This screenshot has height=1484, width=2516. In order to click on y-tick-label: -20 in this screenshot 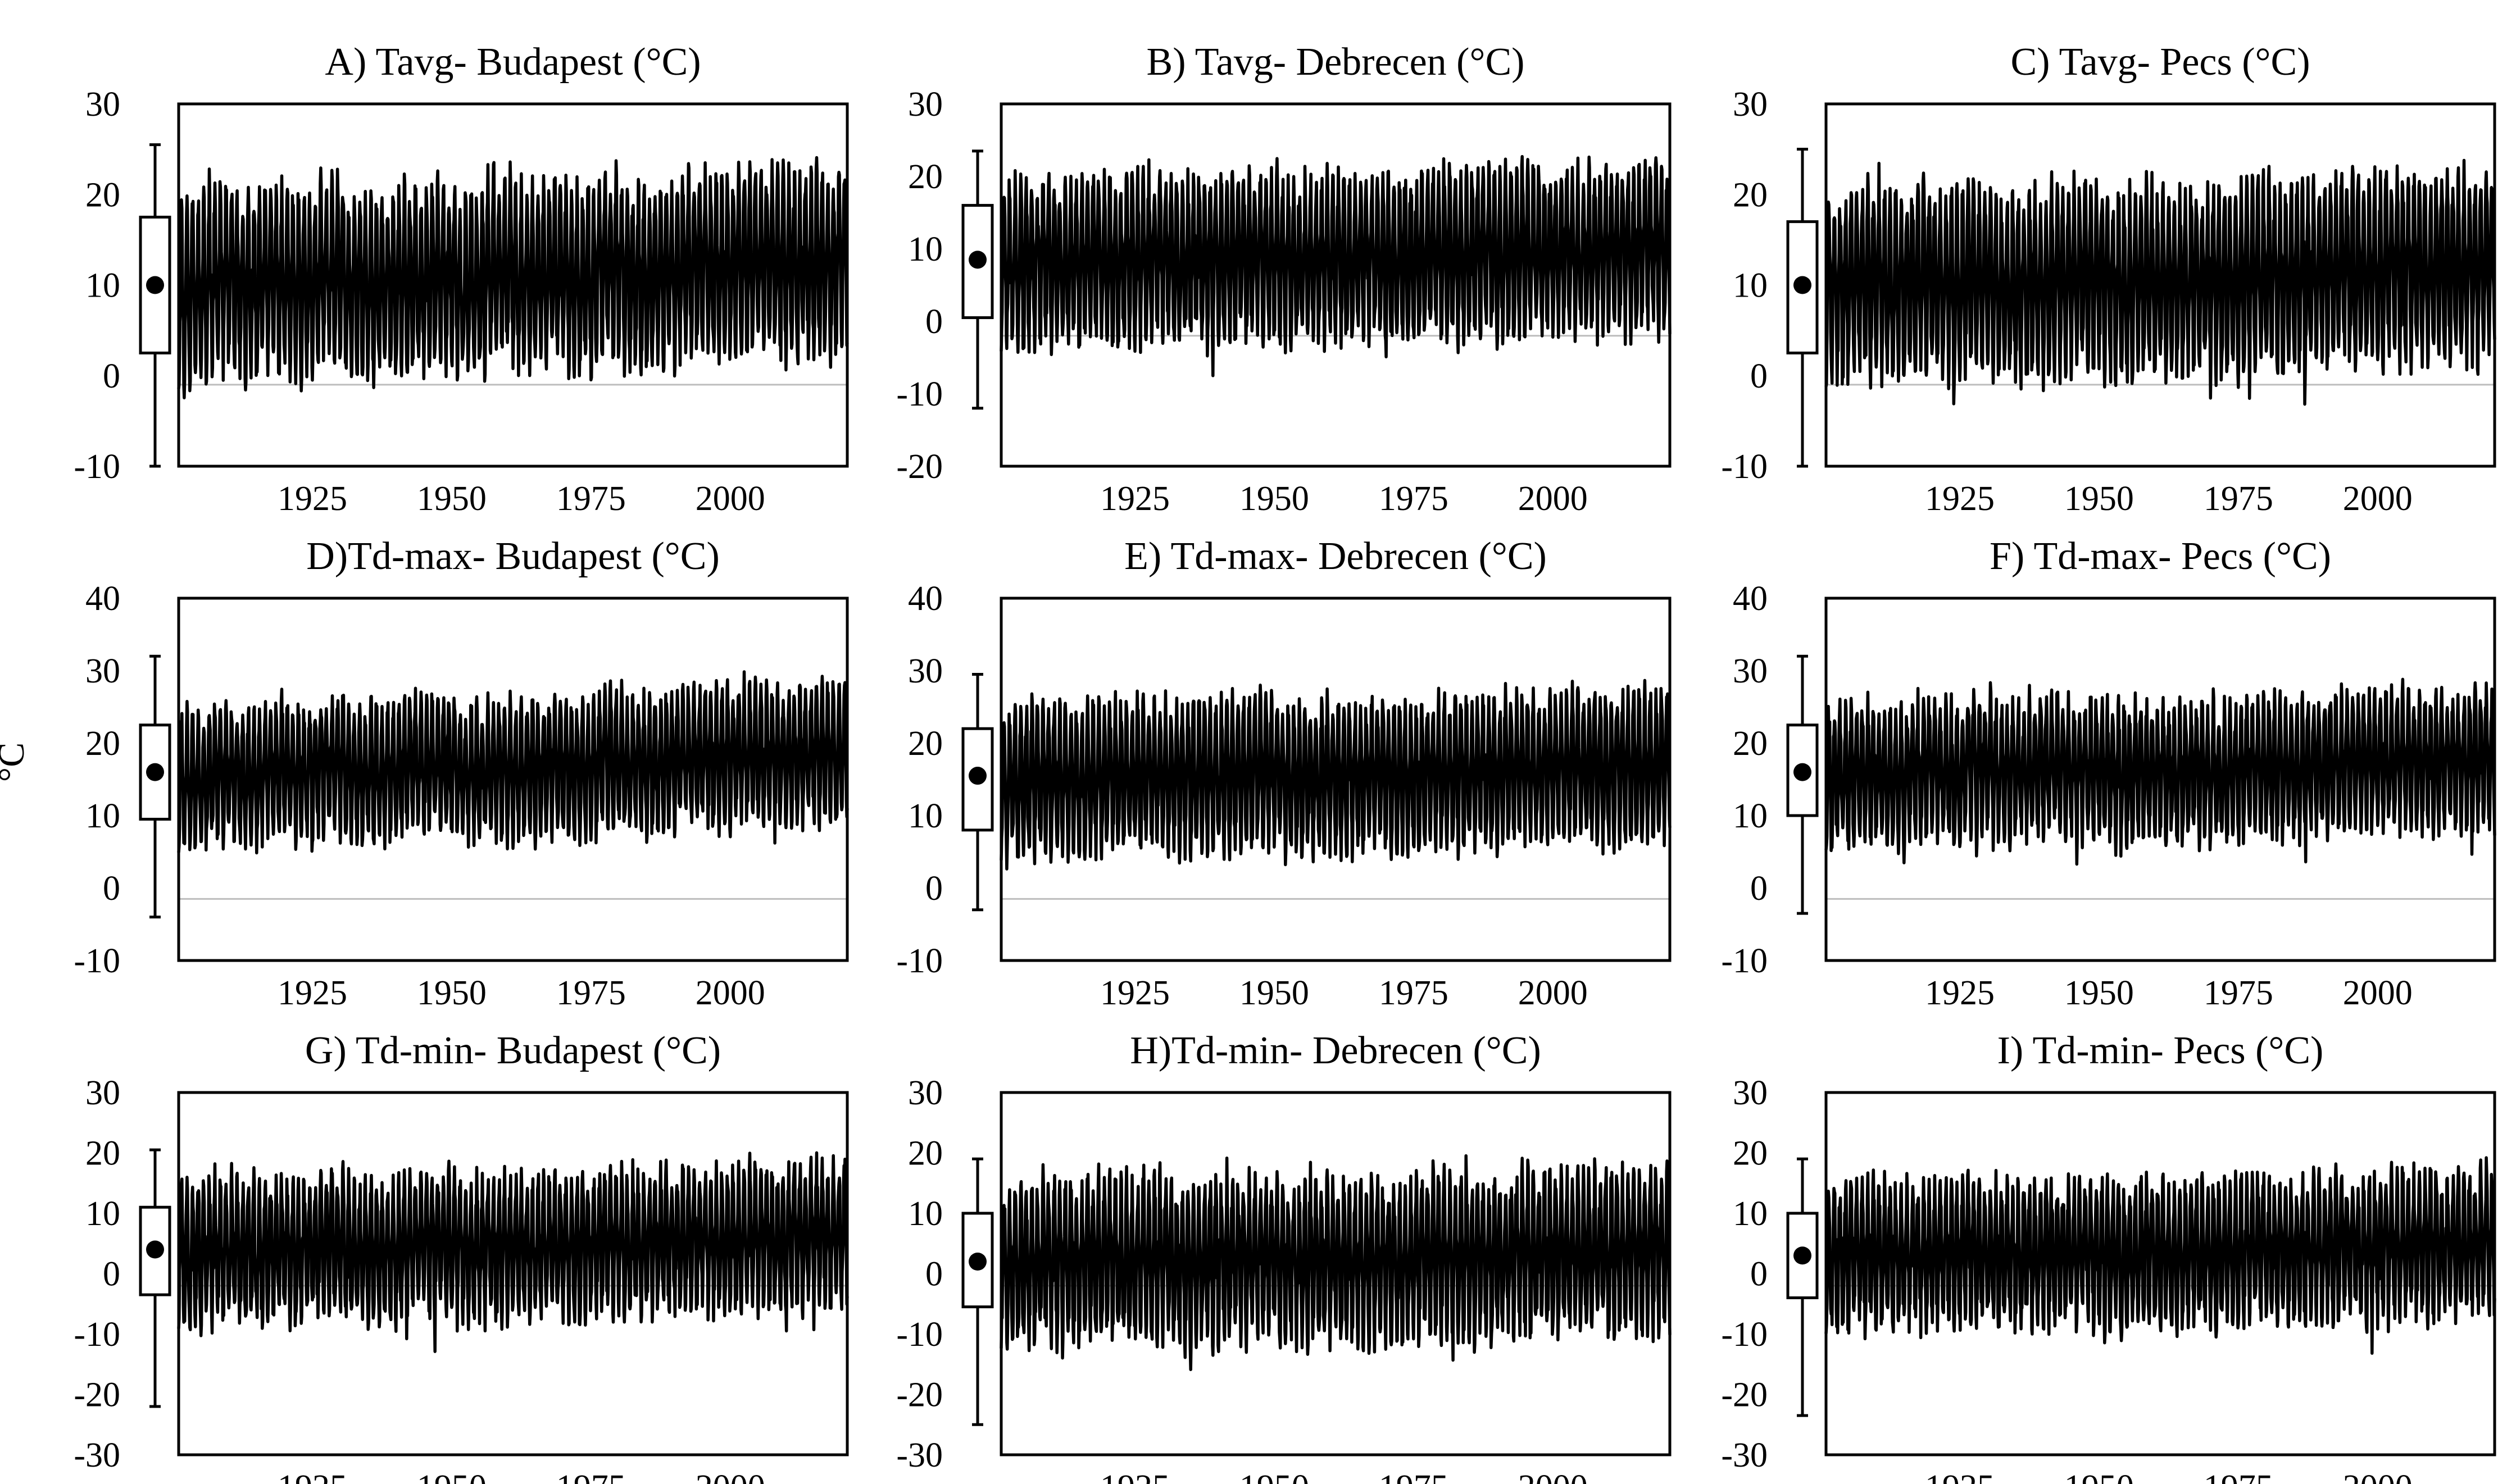, I will do `click(919, 467)`.